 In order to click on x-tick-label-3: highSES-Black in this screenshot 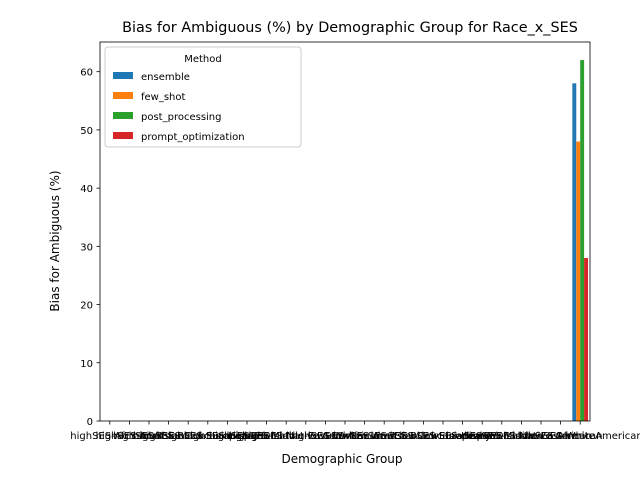, I will do `click(168, 436)`.